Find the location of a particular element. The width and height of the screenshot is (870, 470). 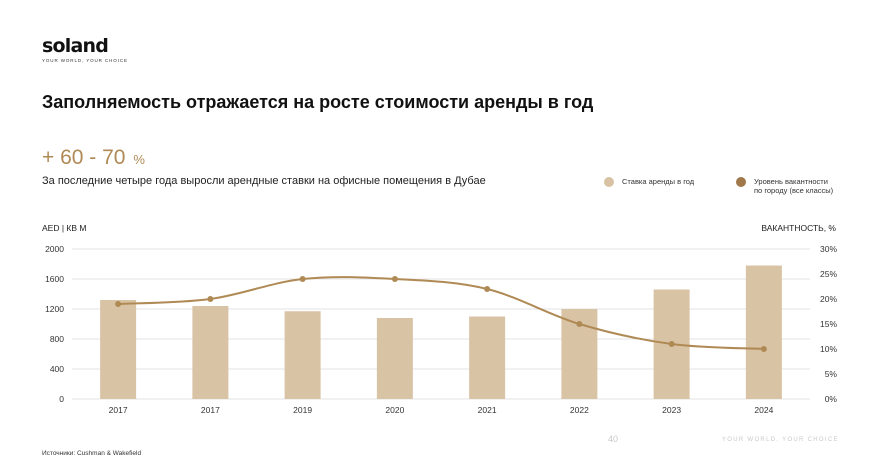

y-tick-label: 400 is located at coordinates (57, 369).